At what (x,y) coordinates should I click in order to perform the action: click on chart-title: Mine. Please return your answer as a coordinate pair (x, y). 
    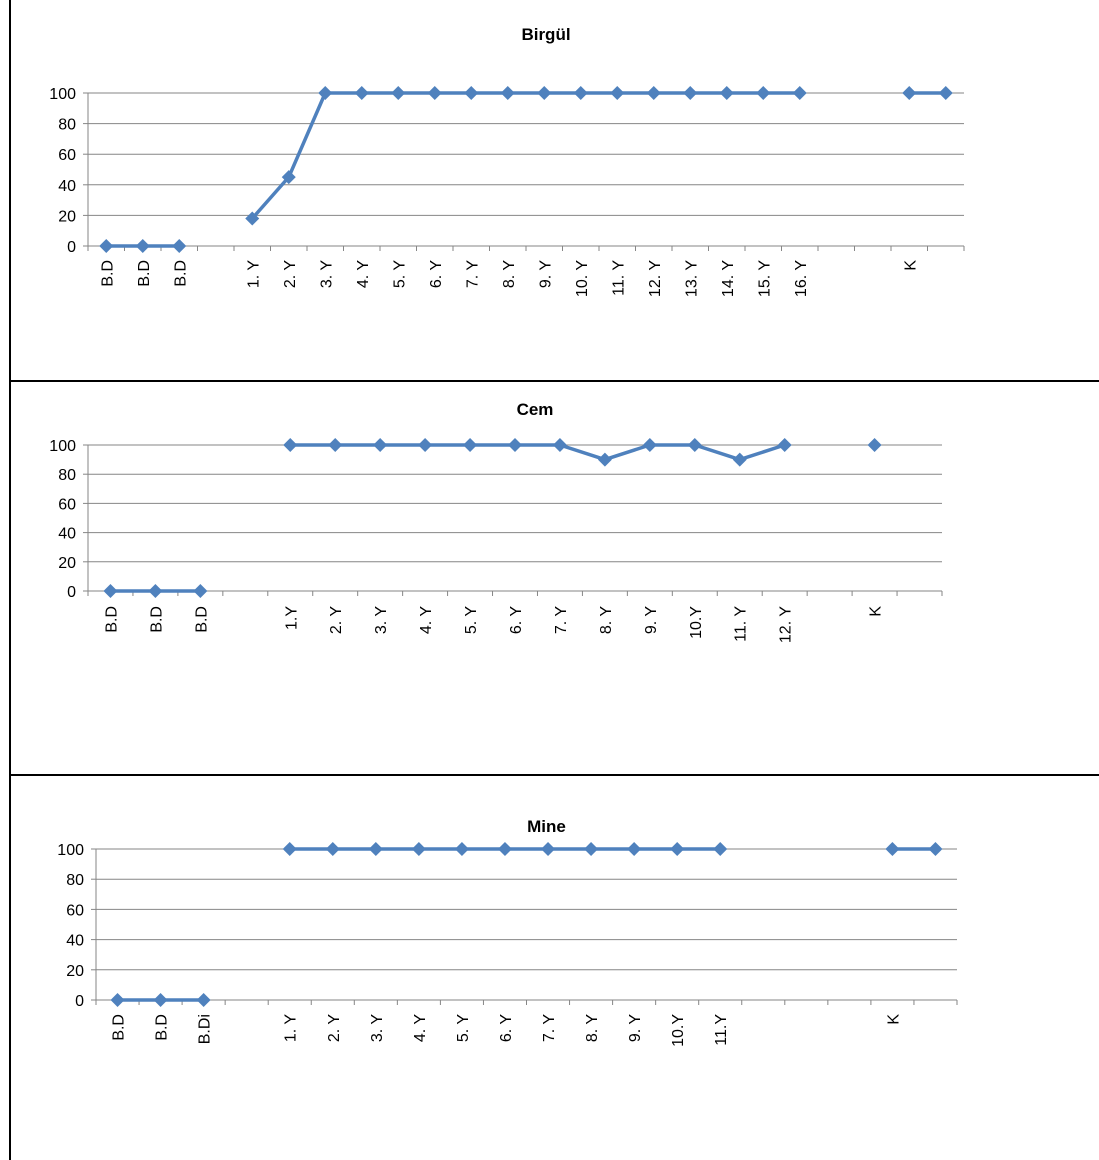
    Looking at the image, I should click on (546, 826).